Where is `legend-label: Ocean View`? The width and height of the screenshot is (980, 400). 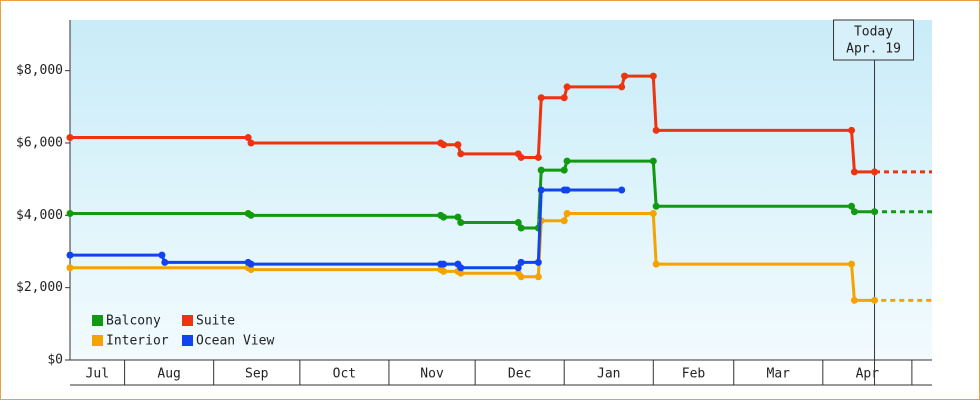 legend-label: Ocean View is located at coordinates (235, 341).